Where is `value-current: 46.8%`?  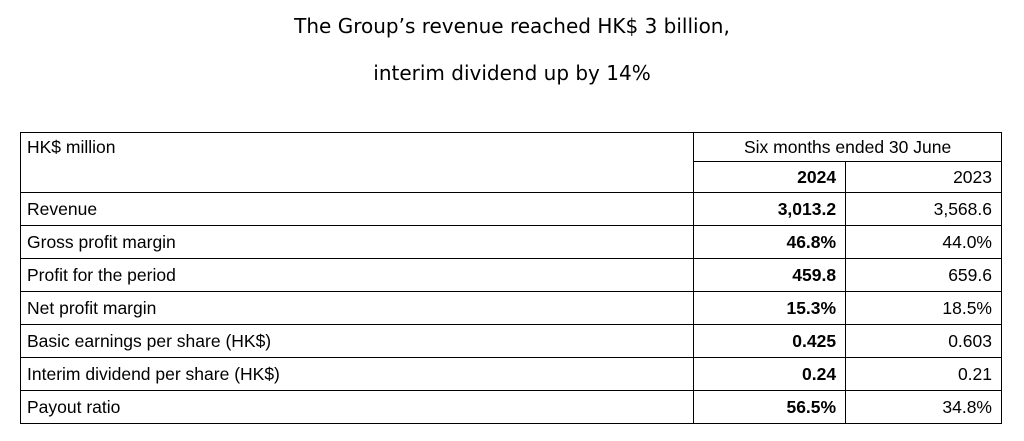
value-current: 46.8% is located at coordinates (770, 242).